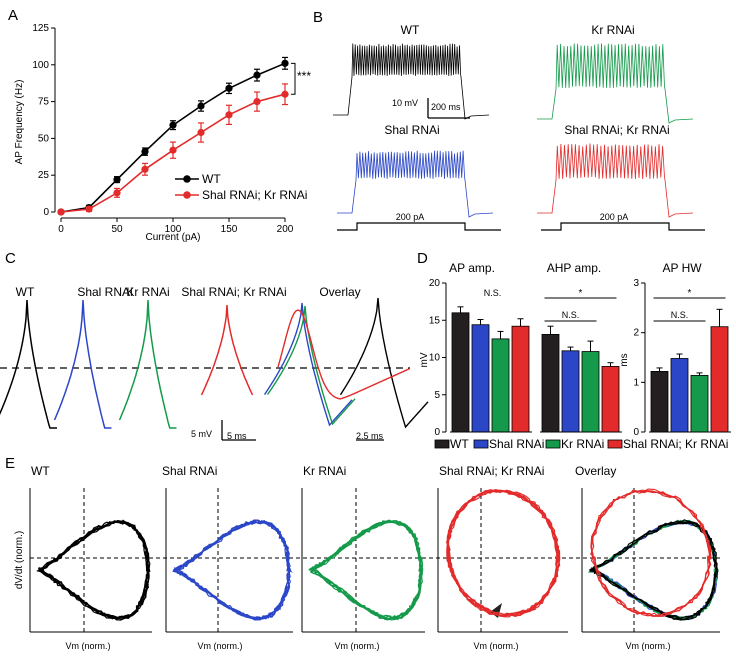 Image resolution: width=736 pixels, height=658 pixels. What do you see at coordinates (227, 350) in the screenshot?
I see `ap-trace-shal-kr` at bounding box center [227, 350].